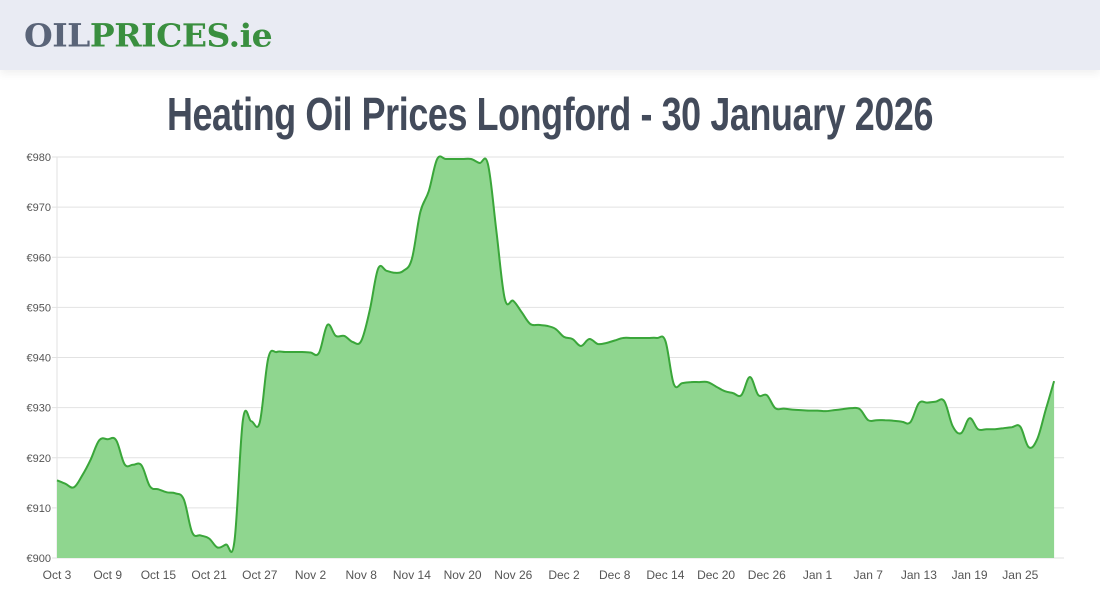  I want to click on x-tick-label: Nov 14, so click(412, 575).